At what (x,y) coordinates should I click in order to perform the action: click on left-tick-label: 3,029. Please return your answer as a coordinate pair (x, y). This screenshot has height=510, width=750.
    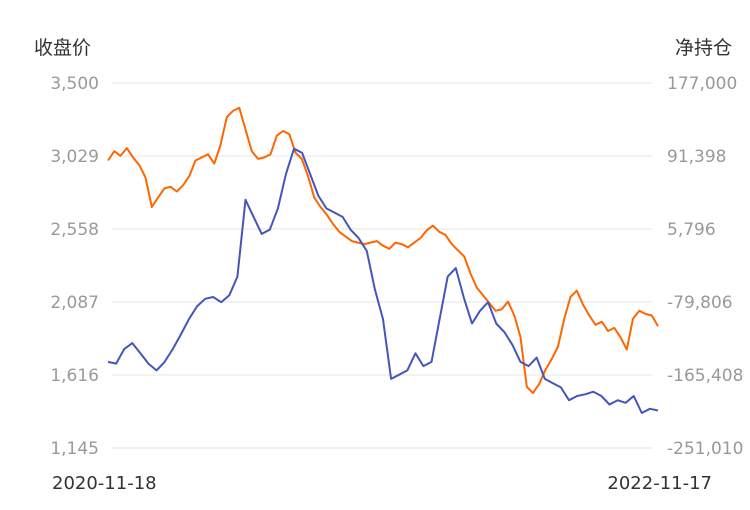
    Looking at the image, I should click on (74, 157).